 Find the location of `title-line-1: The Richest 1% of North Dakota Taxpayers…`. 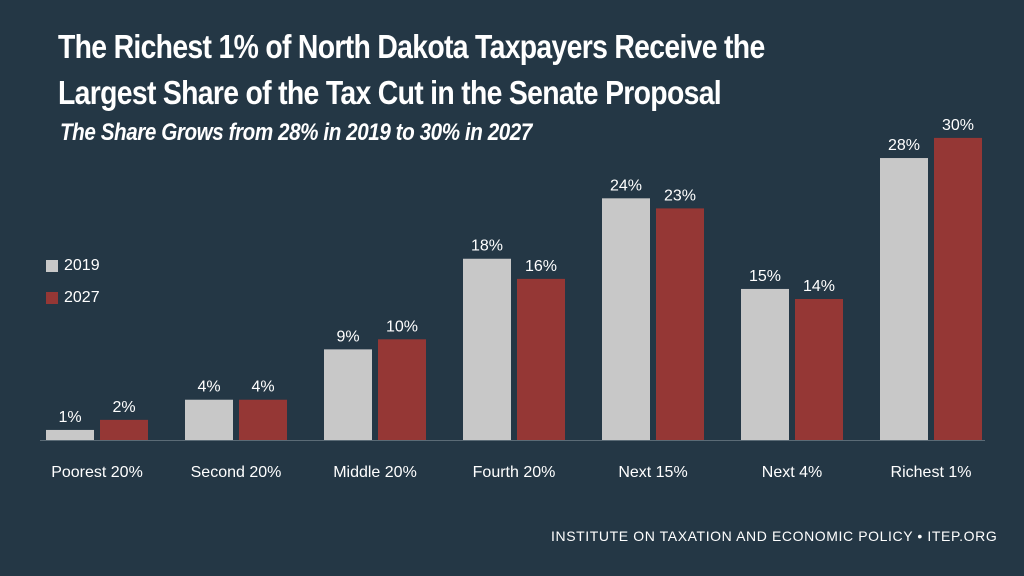

title-line-1: The Richest 1% of North Dakota Taxpayers… is located at coordinates (411, 46).